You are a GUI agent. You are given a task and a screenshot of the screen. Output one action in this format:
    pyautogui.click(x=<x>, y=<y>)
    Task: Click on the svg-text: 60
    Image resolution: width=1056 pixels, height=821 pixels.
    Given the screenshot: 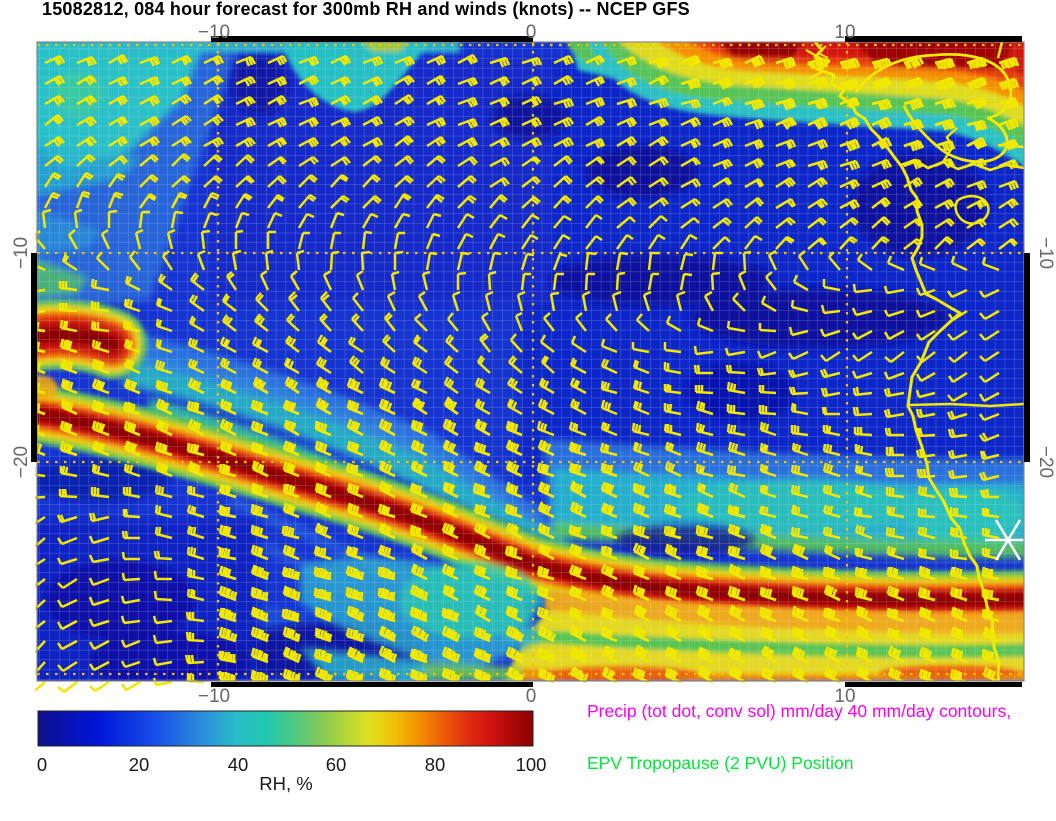 What is the action you would take?
    pyautogui.click(x=336, y=764)
    